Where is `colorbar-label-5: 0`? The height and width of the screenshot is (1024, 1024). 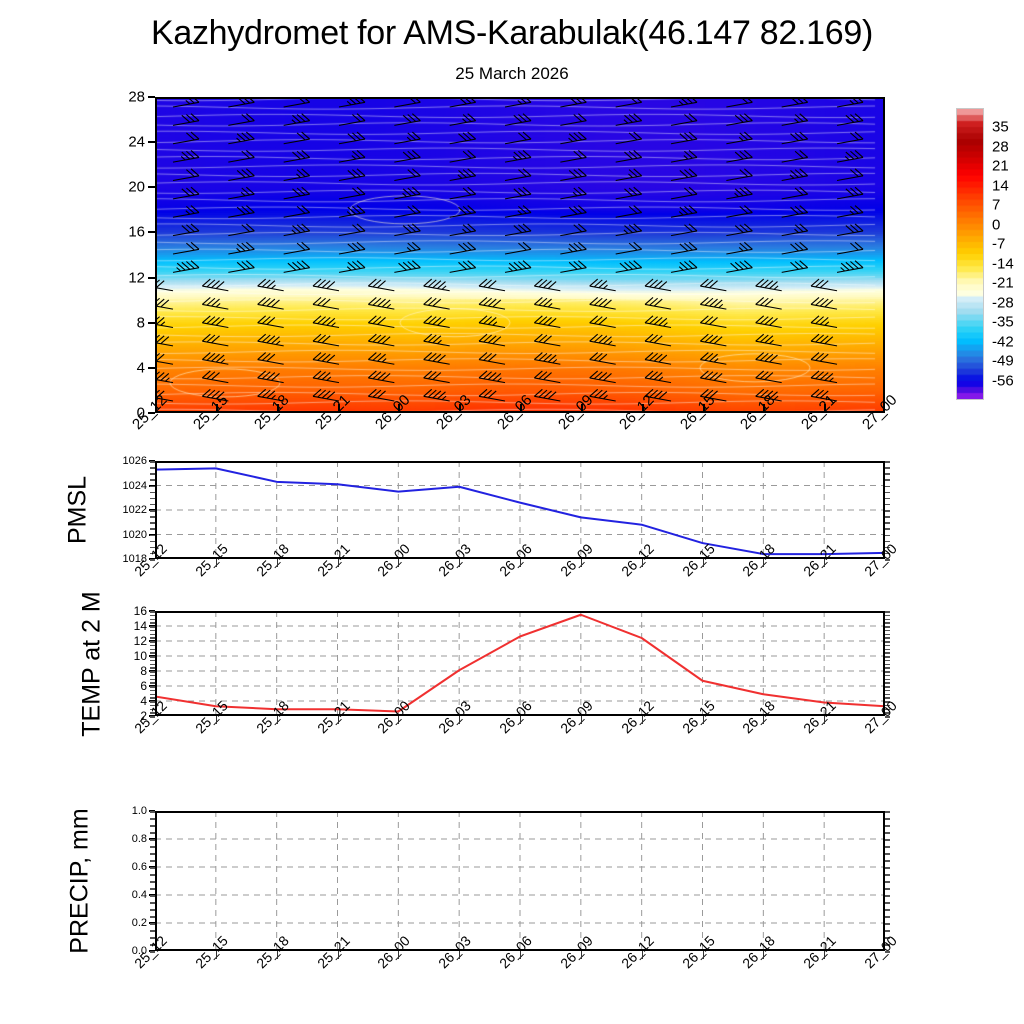 colorbar-label-5: 0 is located at coordinates (996, 225).